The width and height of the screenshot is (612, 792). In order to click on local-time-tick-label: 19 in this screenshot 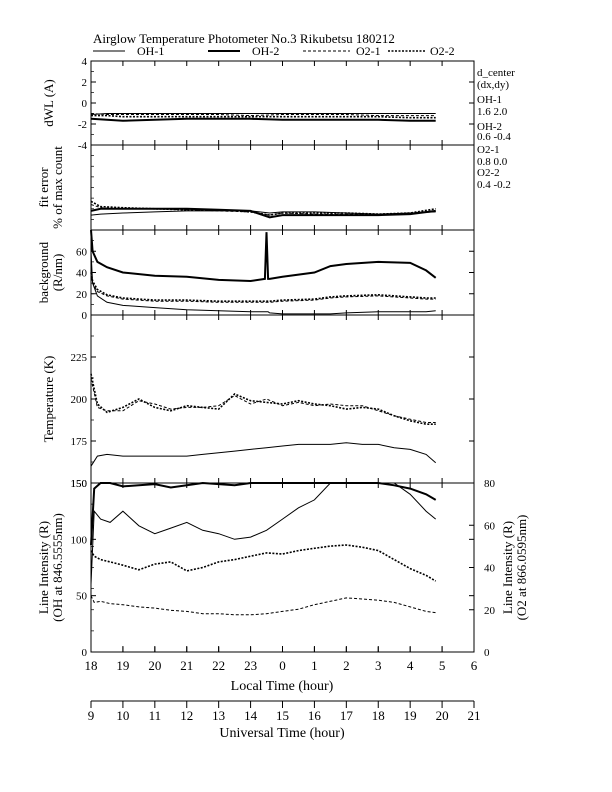, I will do `click(122, 665)`.